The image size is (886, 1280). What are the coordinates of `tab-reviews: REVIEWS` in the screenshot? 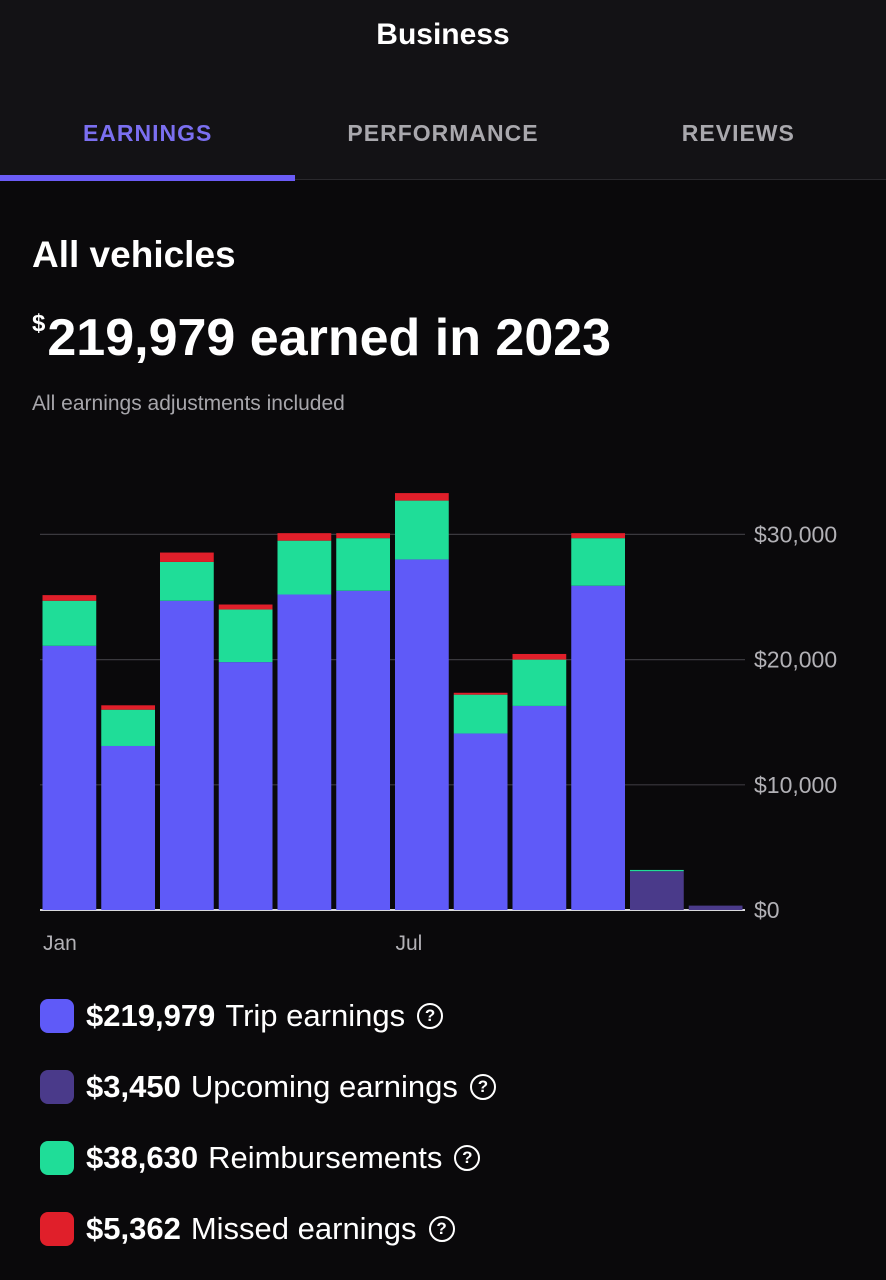 It's located at (738, 133).